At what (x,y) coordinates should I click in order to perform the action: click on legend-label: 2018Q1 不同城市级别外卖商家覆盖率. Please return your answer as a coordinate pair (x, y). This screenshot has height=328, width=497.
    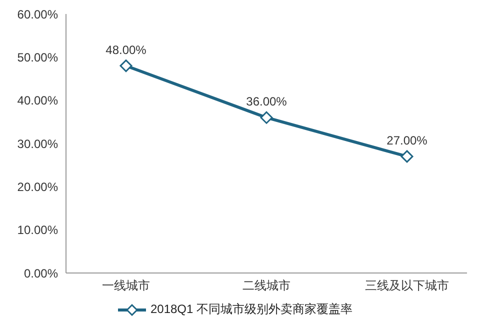
    Looking at the image, I should click on (251, 309).